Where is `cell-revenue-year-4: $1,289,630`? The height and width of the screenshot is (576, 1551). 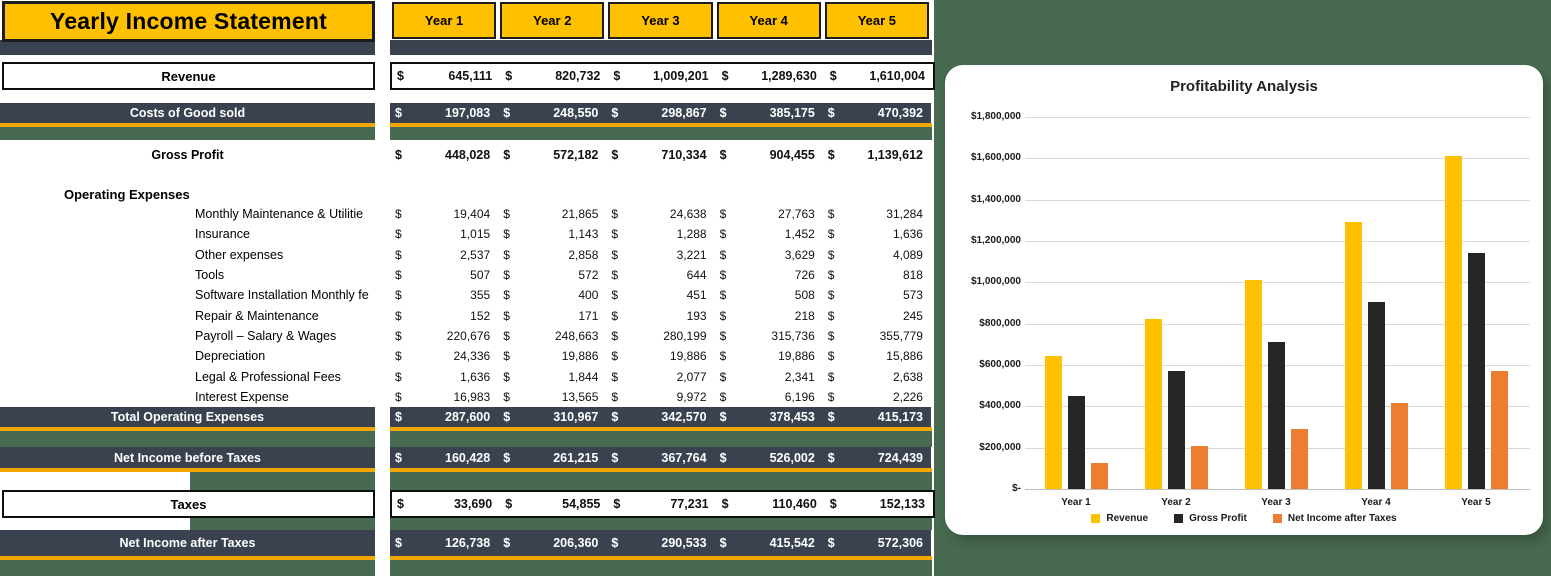
cell-revenue-year-4: $1,289,630 is located at coordinates (771, 76).